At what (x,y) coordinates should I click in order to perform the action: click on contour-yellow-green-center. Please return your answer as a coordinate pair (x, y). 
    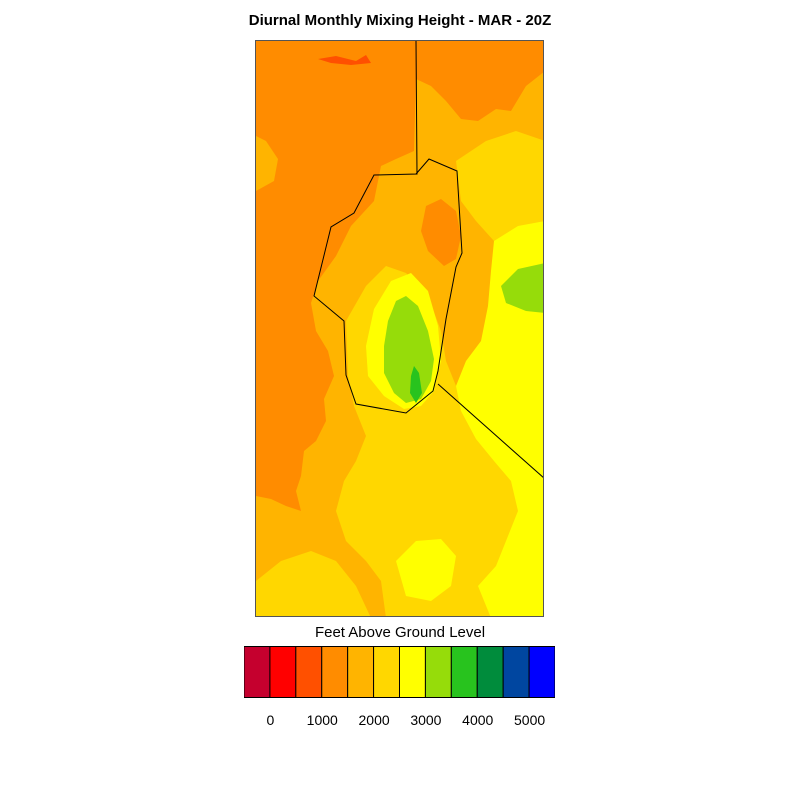
    Looking at the image, I should click on (409, 349).